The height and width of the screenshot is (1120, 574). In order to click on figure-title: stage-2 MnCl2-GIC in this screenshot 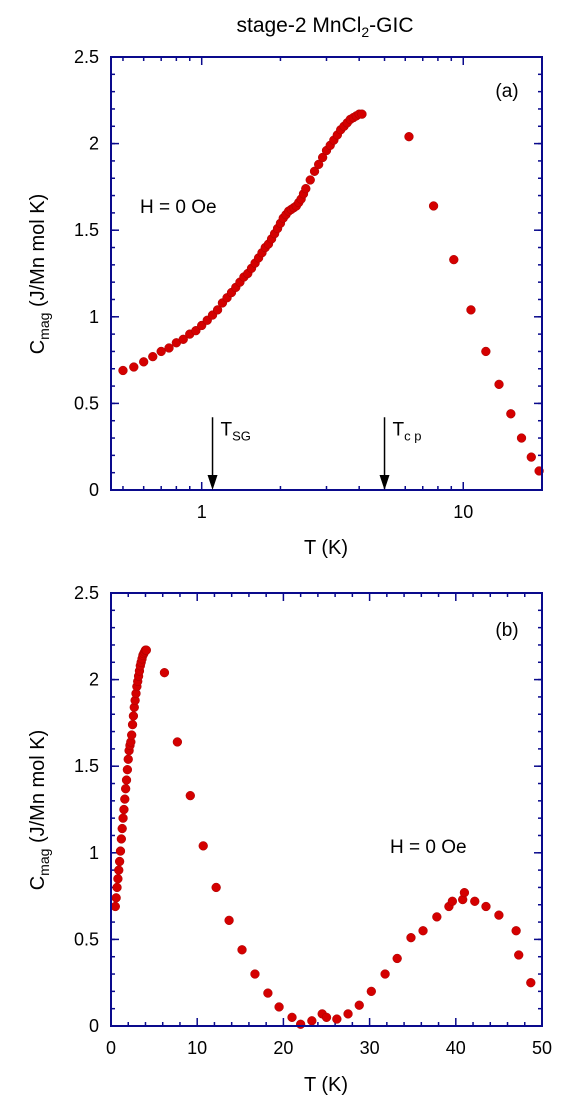, I will do `click(324, 27)`.